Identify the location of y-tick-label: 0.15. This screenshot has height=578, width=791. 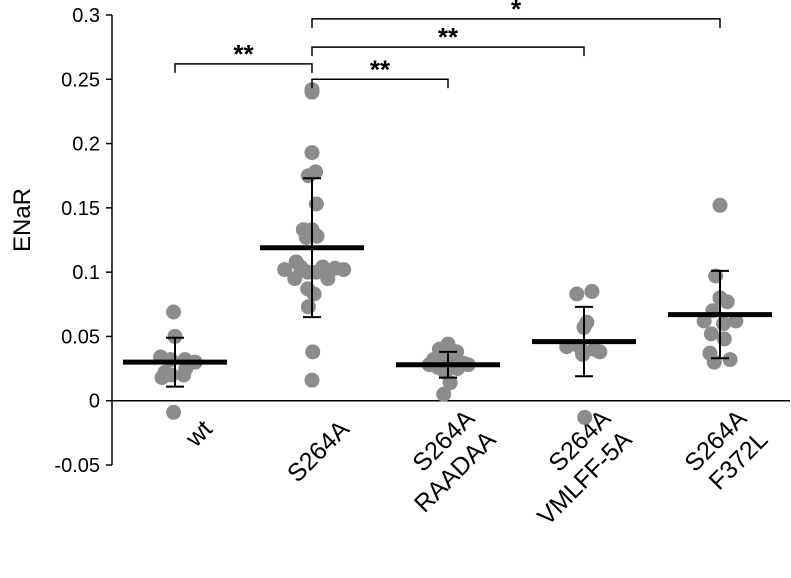
(80, 209).